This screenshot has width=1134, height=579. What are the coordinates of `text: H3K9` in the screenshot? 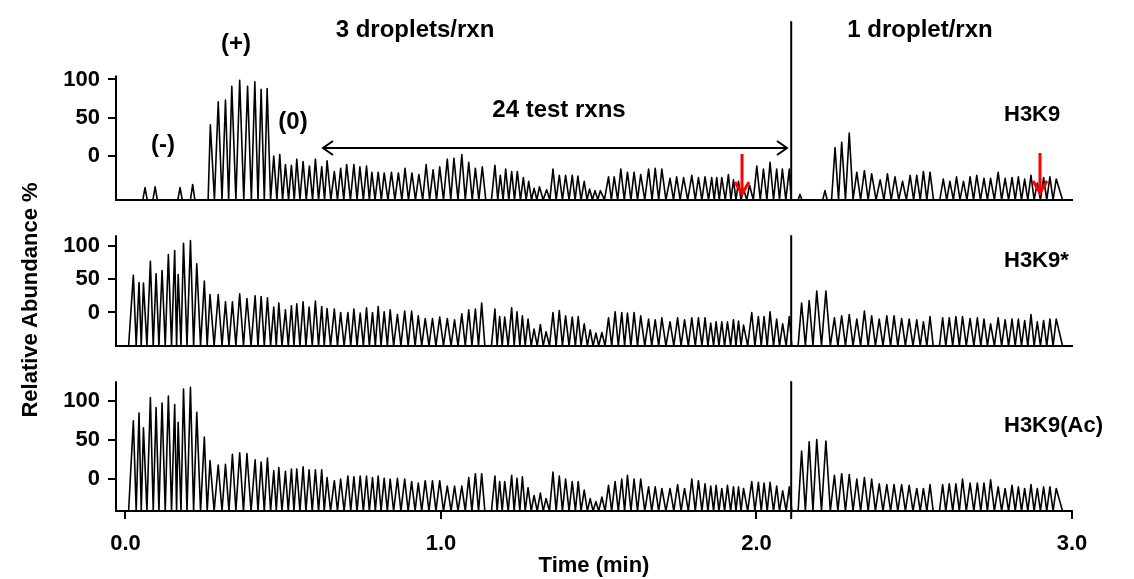 It's located at (1032, 113).